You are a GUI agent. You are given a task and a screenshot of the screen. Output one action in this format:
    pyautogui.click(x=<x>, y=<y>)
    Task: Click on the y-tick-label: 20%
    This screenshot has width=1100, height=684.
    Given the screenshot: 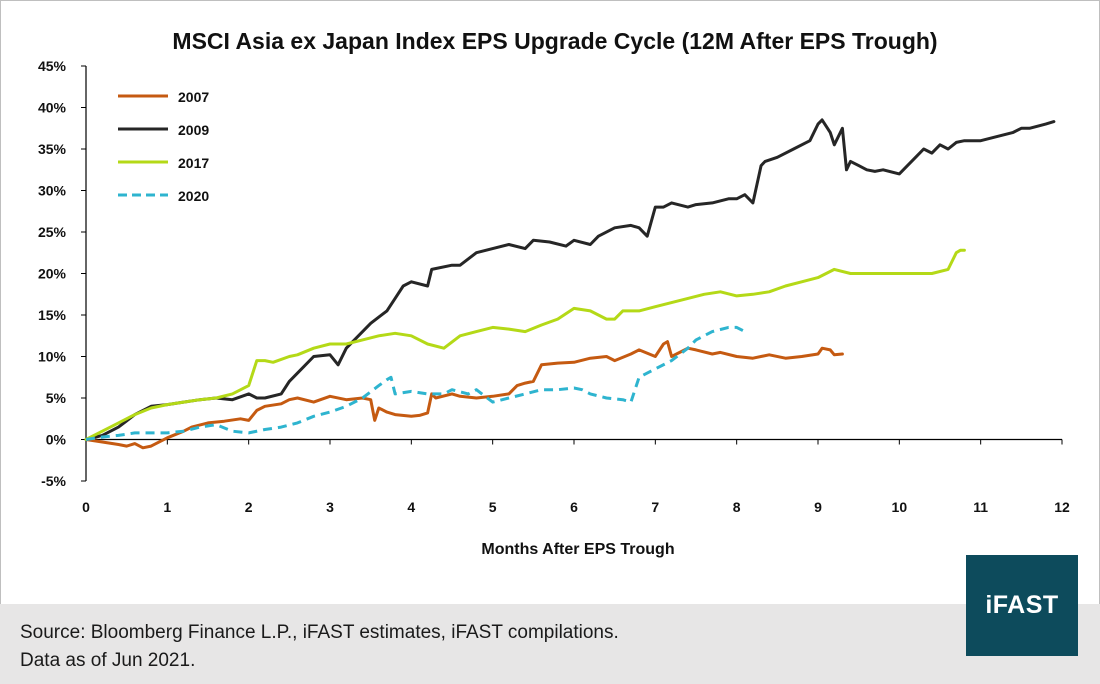 What is the action you would take?
    pyautogui.click(x=52, y=274)
    